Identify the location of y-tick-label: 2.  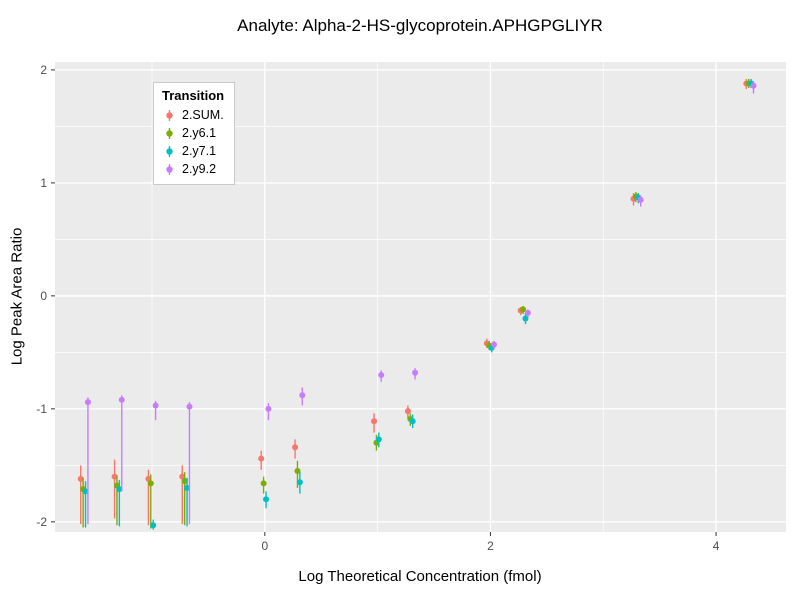
(43, 70).